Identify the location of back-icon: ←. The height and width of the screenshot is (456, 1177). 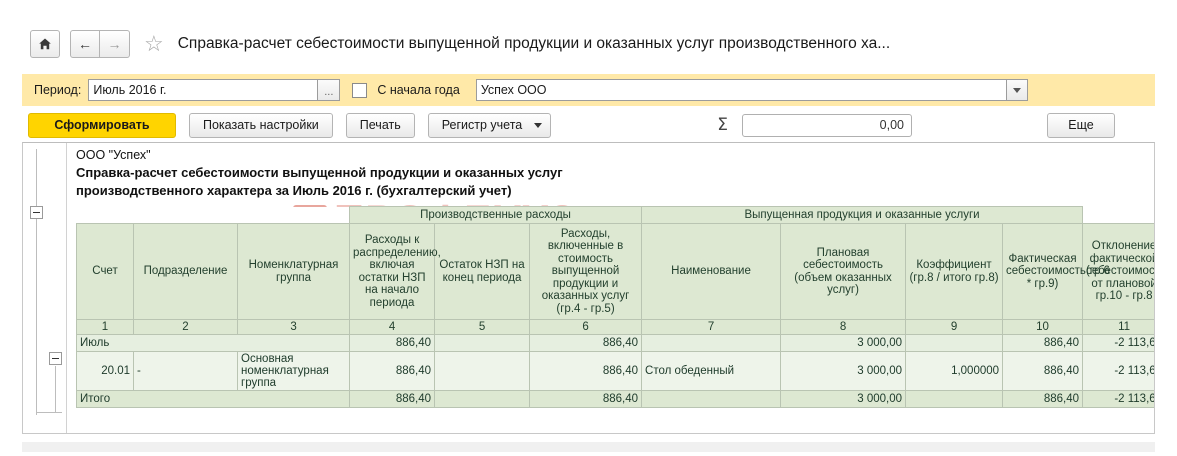
(85, 44).